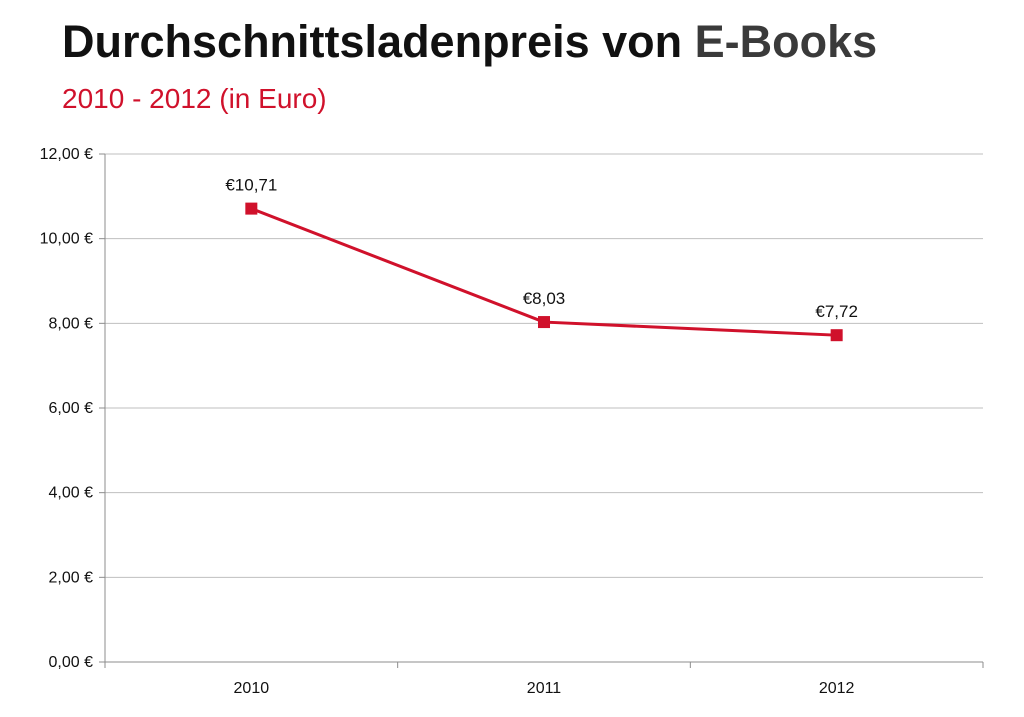  Describe the element at coordinates (378, 41) in the screenshot. I see `chart-title-main: Durchschnittsladenpreis von` at that location.